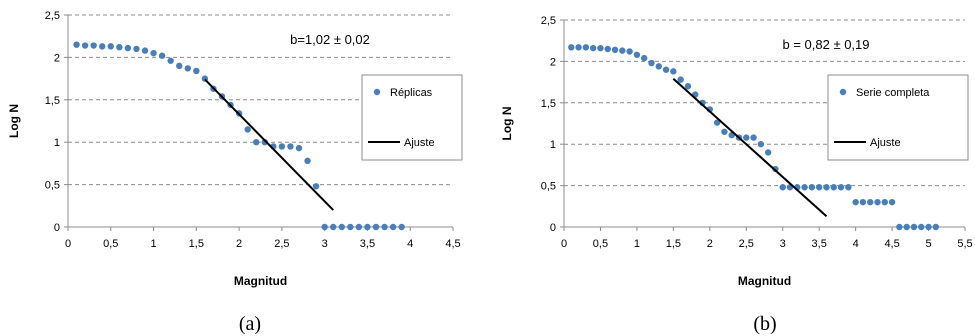 The image size is (975, 336). I want to click on legend-label-fit: Ajuste, so click(419, 143).